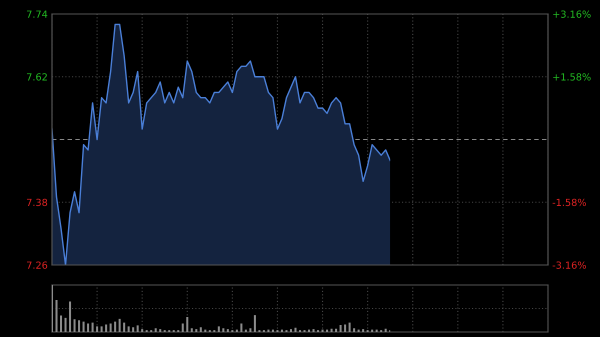  Describe the element at coordinates (37, 202) in the screenshot. I see `y-tick-label: 7.38` at that location.